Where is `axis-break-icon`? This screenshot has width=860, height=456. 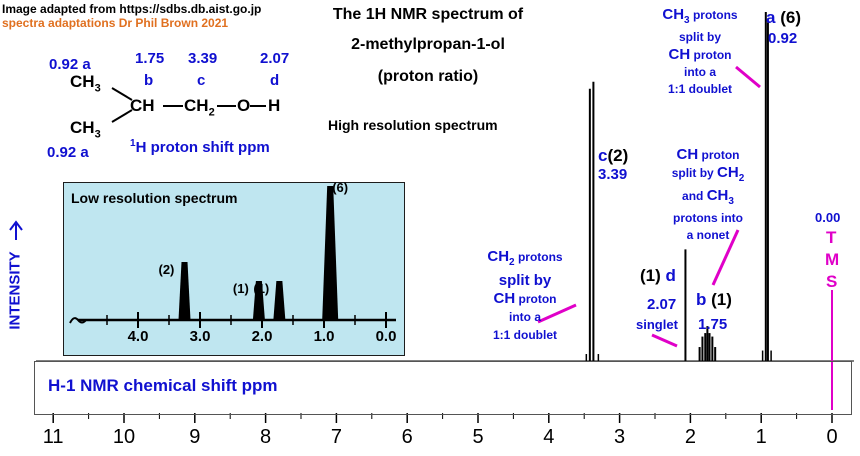 axis-break-icon is located at coordinates (78, 320).